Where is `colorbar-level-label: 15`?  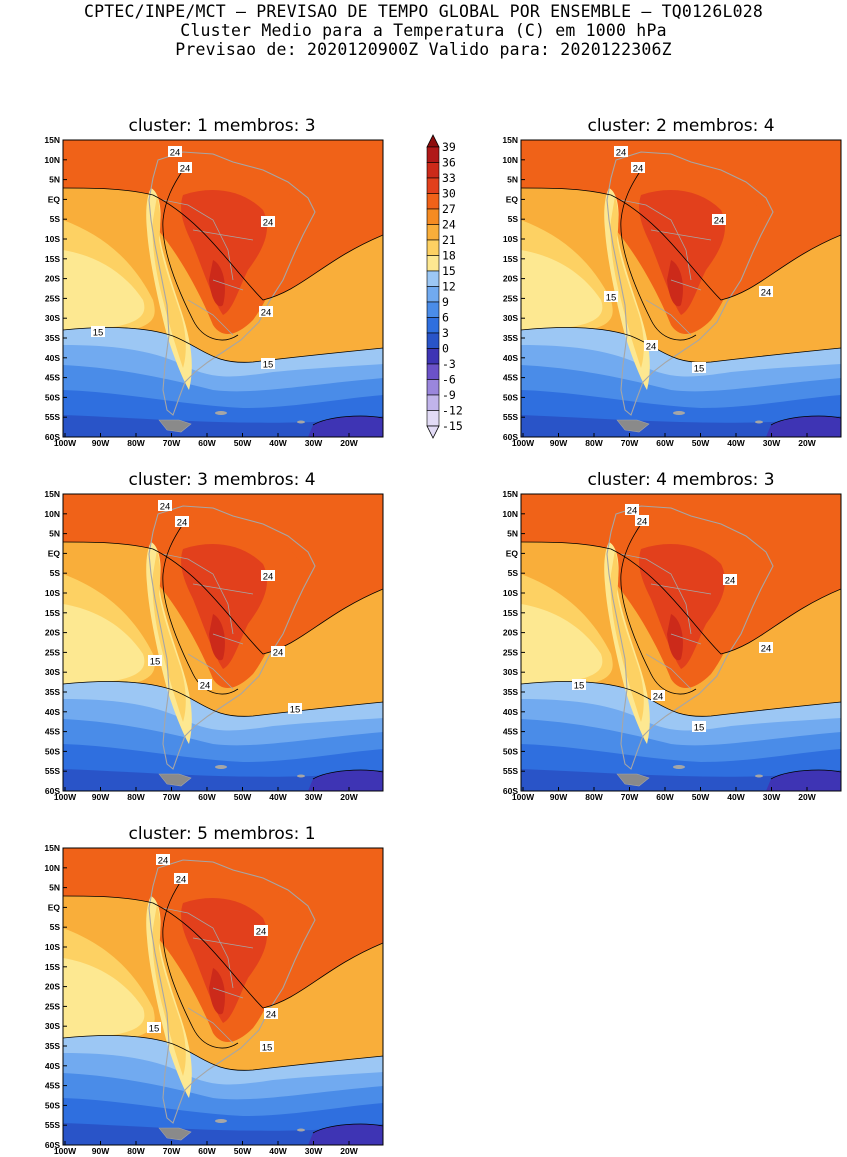
colorbar-level-label: 15 is located at coordinates (449, 271).